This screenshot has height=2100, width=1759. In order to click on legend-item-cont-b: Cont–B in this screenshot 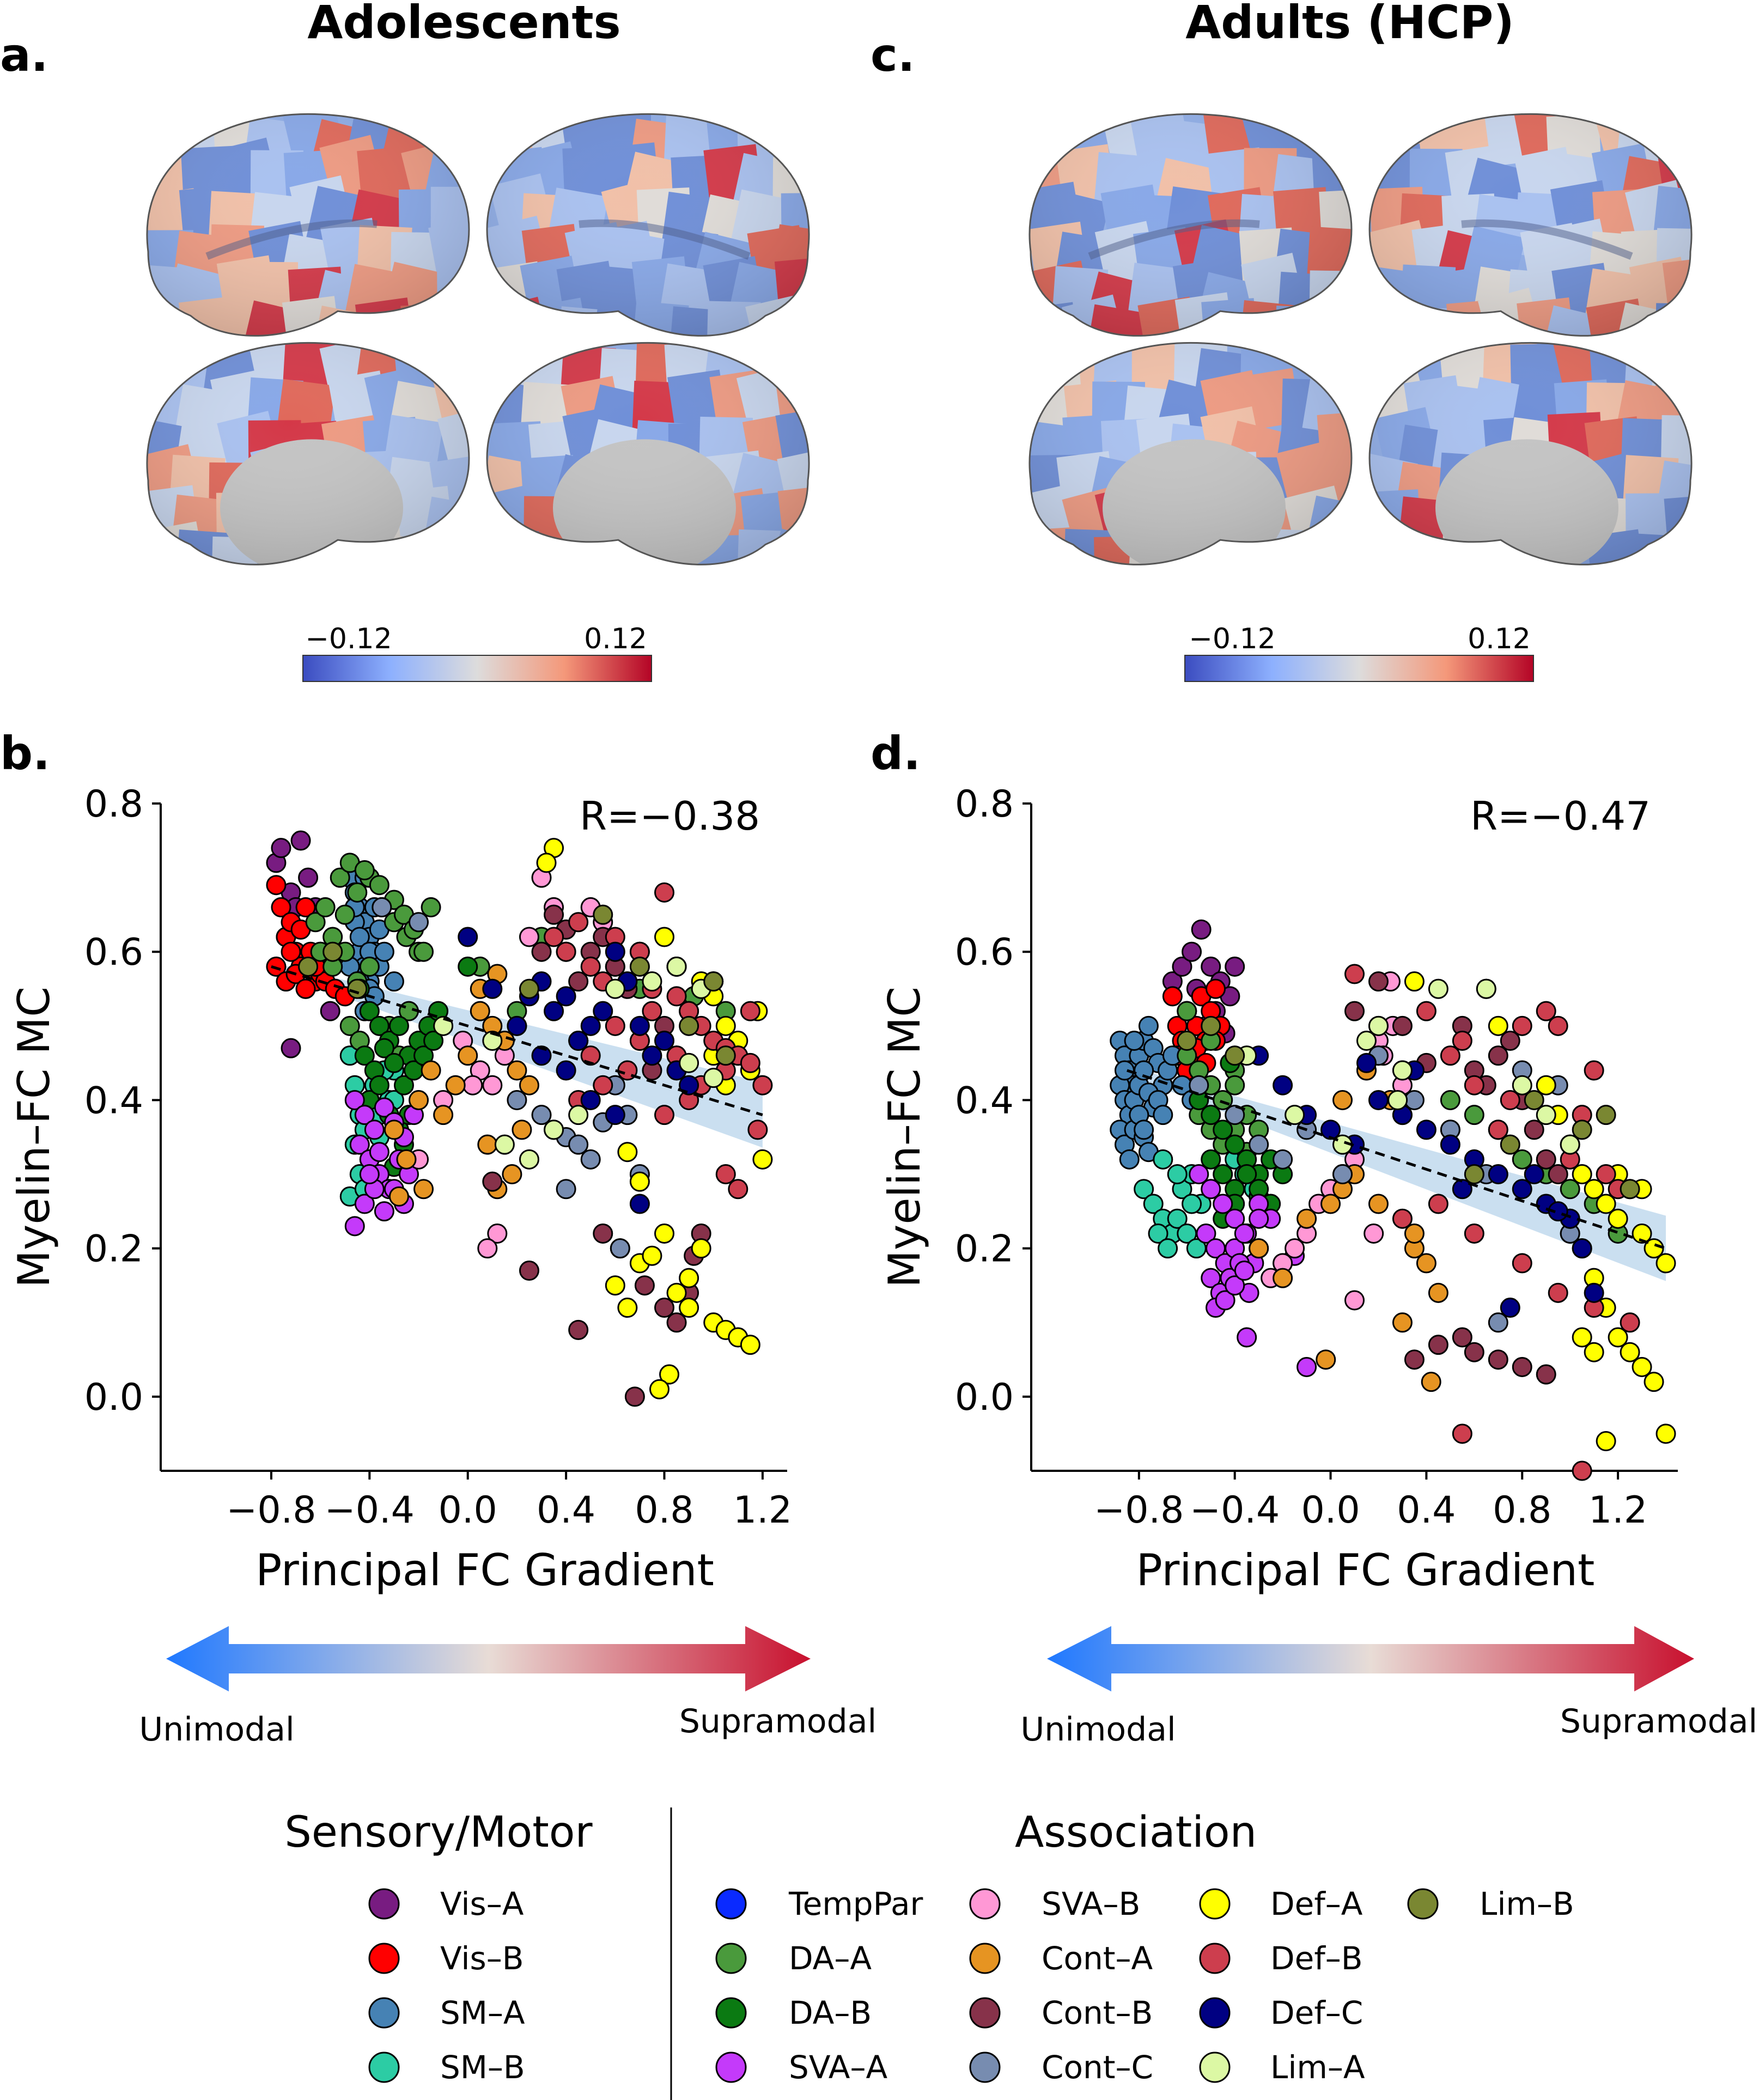, I will do `click(1061, 2012)`.